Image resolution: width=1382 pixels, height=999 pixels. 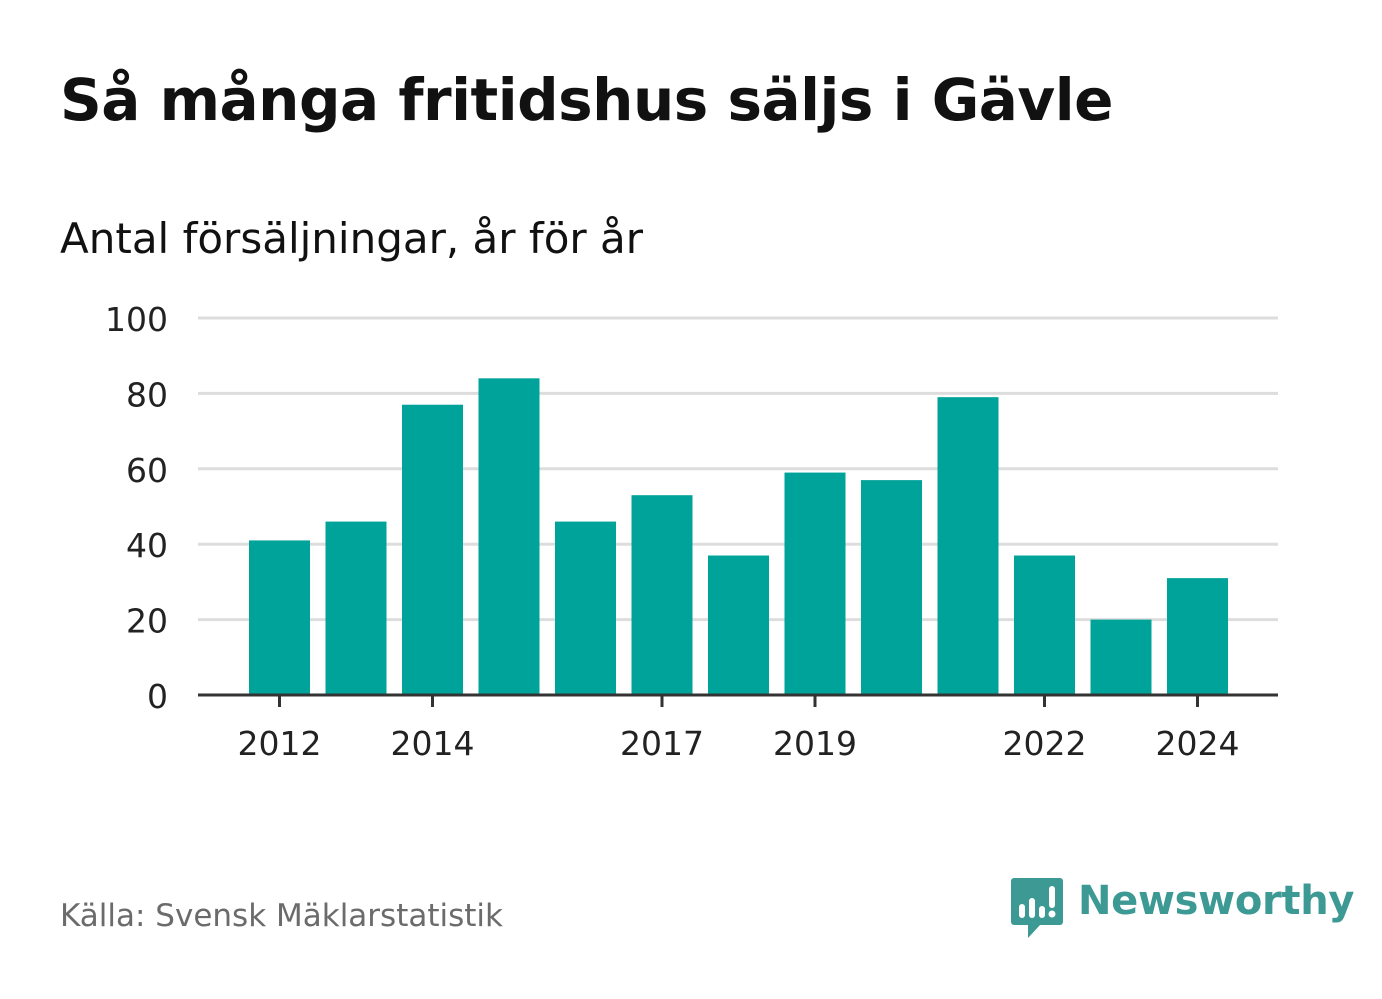 What do you see at coordinates (280, 743) in the screenshot?
I see `x-tick-label: 2012` at bounding box center [280, 743].